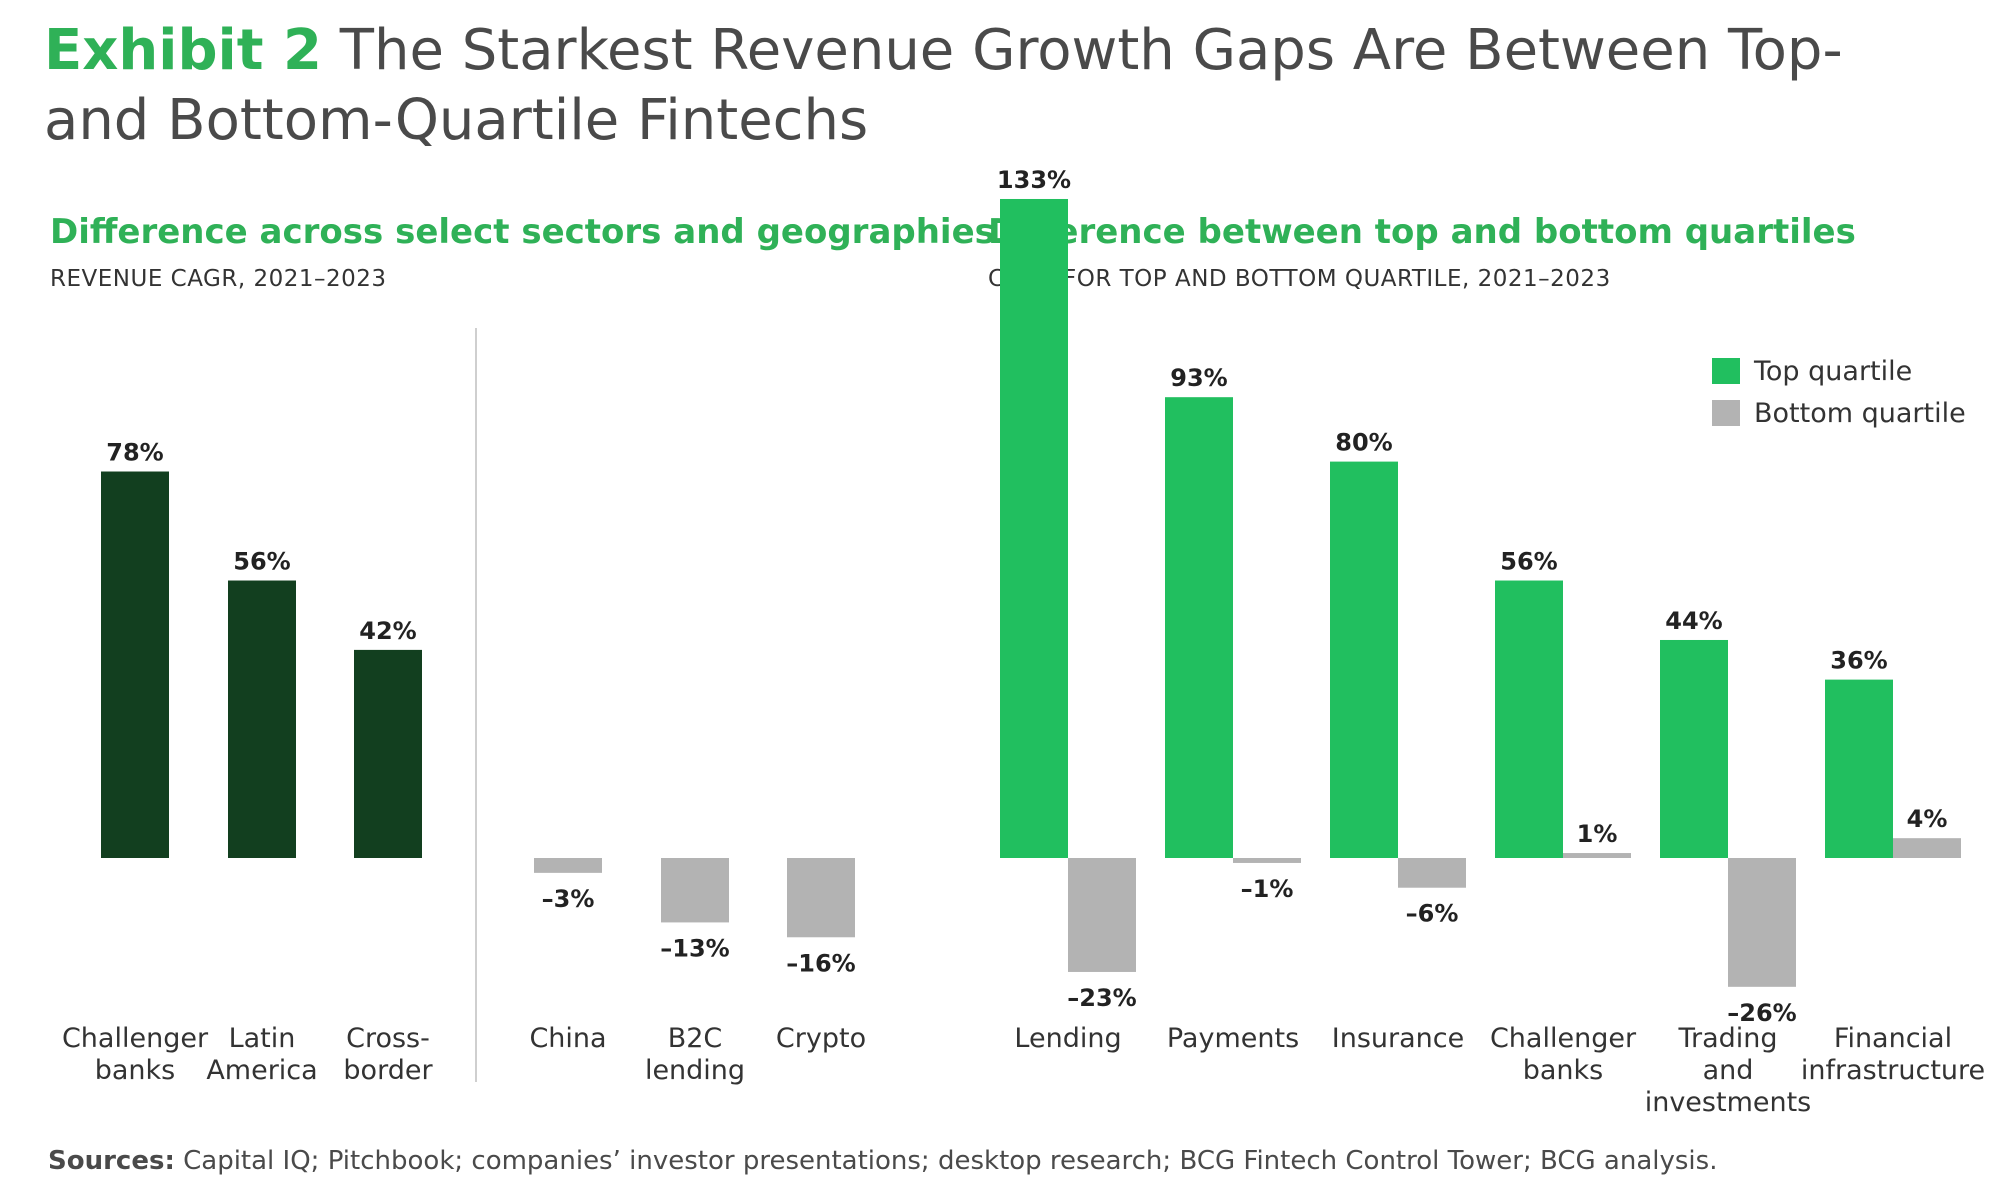 The height and width of the screenshot is (1195, 2000). Describe the element at coordinates (695, 1070) in the screenshot. I see `left-category-label: lending` at that location.